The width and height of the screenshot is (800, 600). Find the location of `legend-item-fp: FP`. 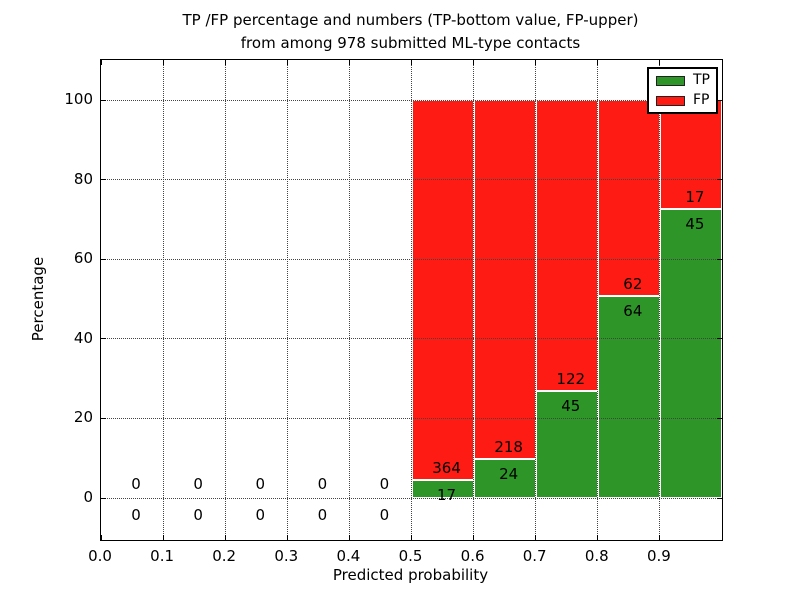

legend-item-fp: FP is located at coordinates (682, 100).